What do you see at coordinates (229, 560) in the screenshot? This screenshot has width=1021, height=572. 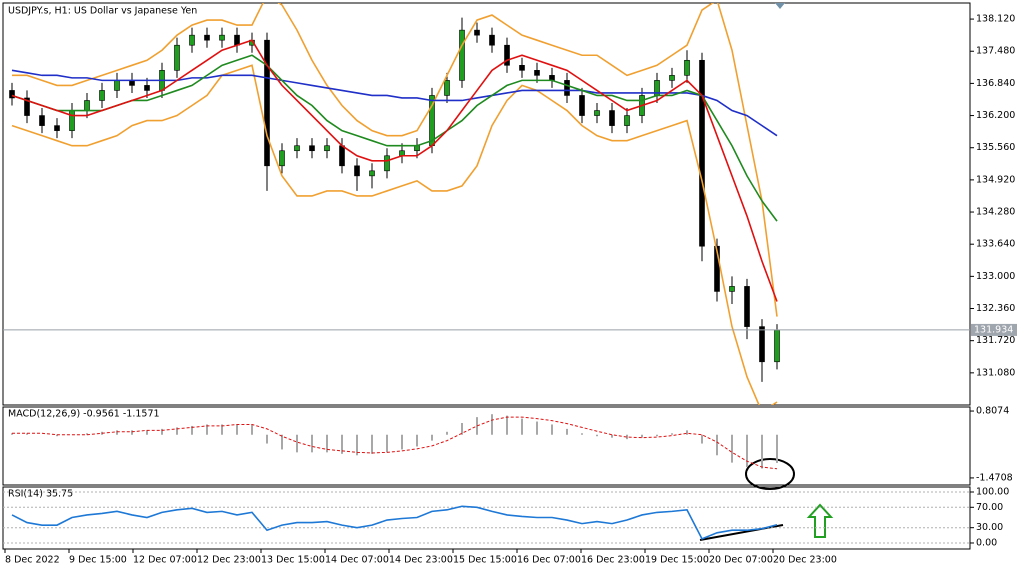 I see `x-tick-label: 12 Dec 23:00` at bounding box center [229, 560].